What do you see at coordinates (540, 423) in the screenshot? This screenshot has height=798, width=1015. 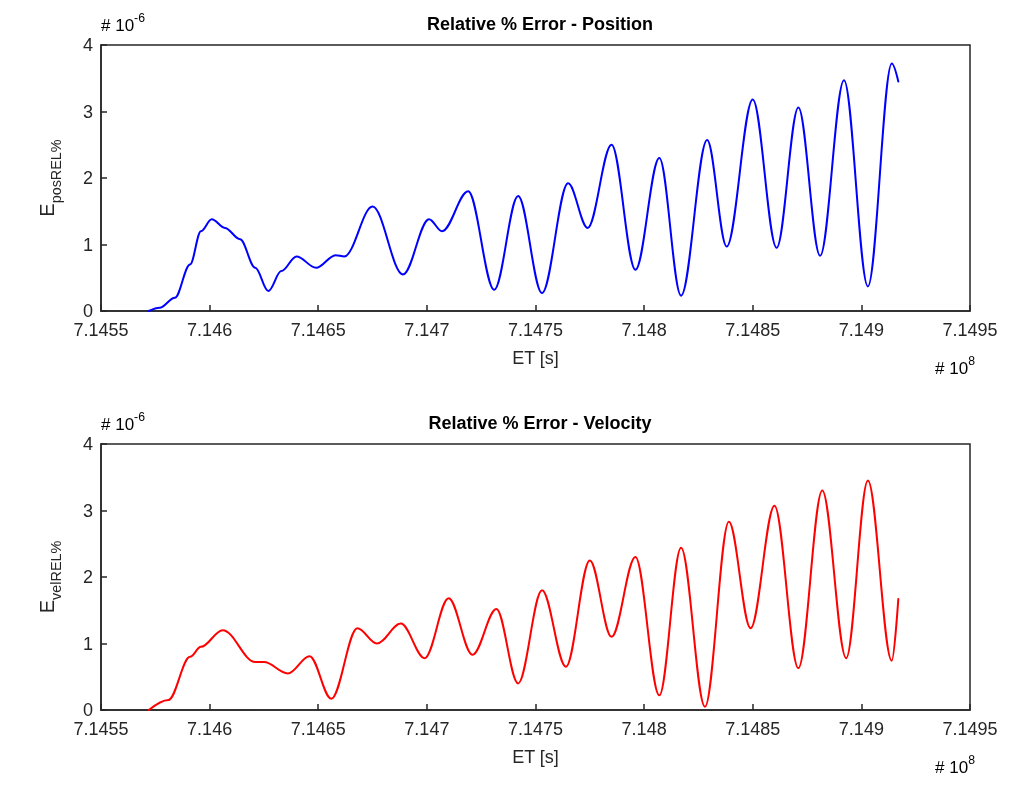 I see `chart-title: Relative % Error - Velocity` at bounding box center [540, 423].